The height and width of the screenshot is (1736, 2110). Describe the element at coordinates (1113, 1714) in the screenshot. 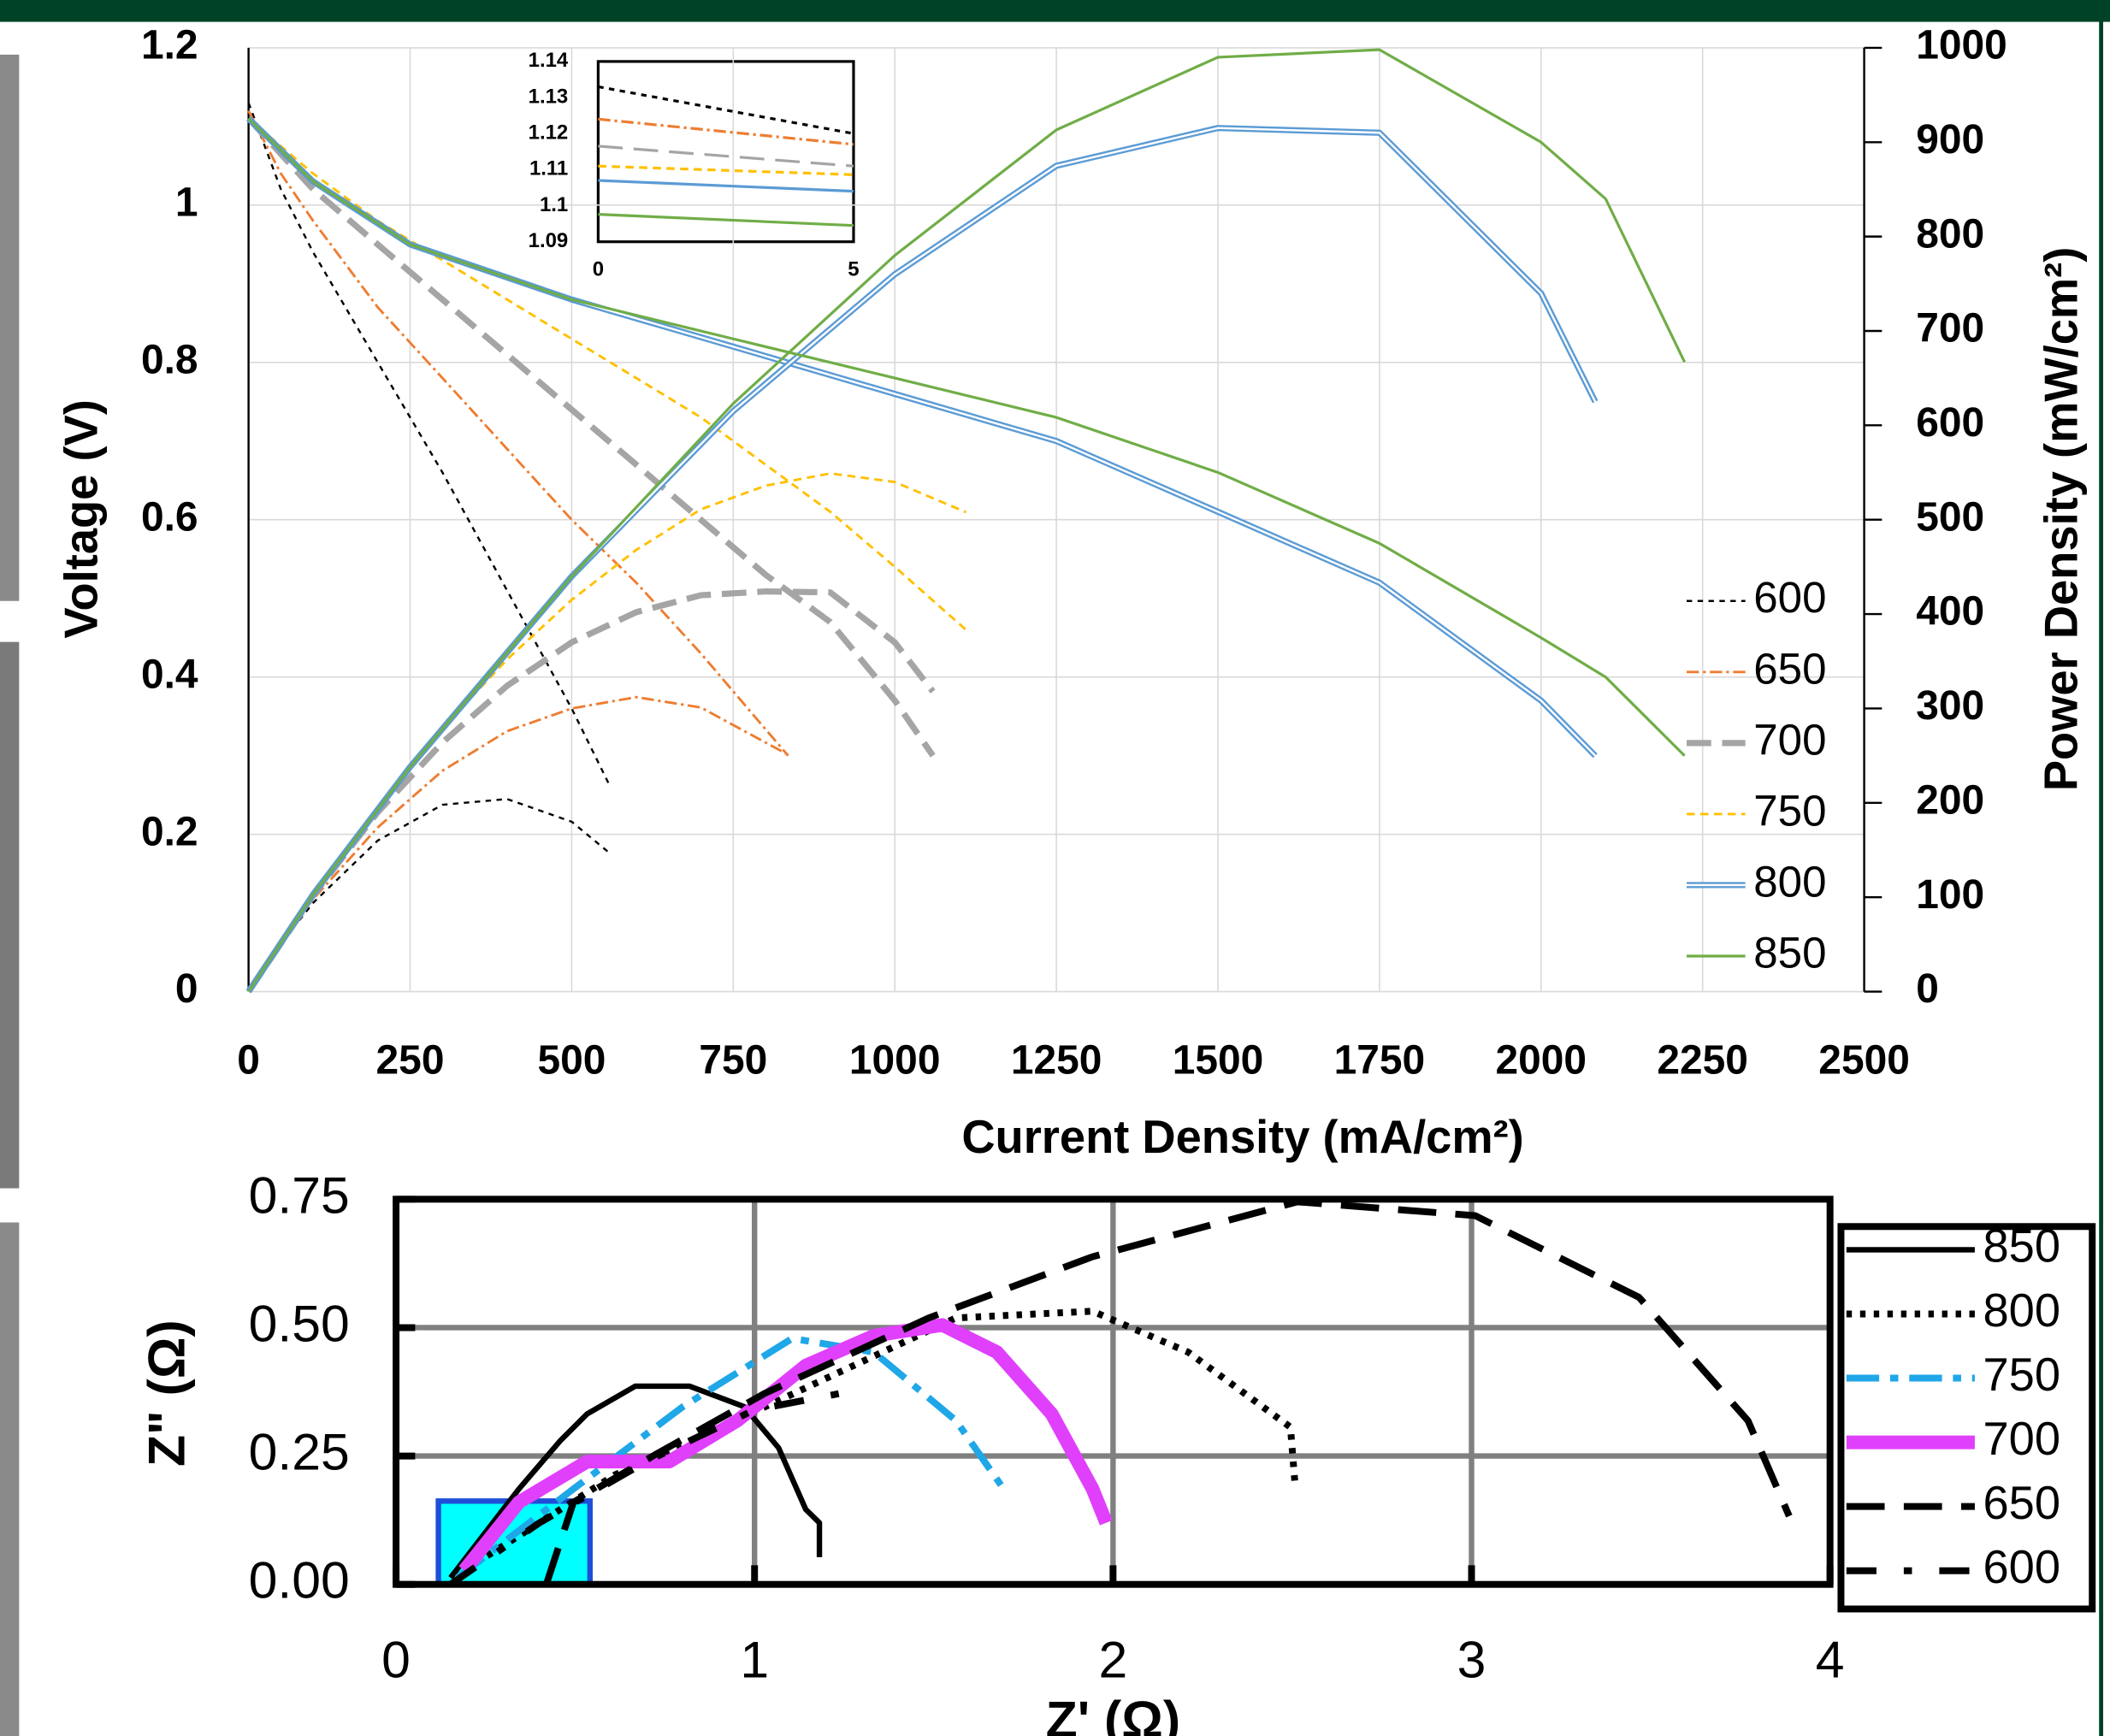

I see `x-axis-label: Z' (Ω)` at that location.